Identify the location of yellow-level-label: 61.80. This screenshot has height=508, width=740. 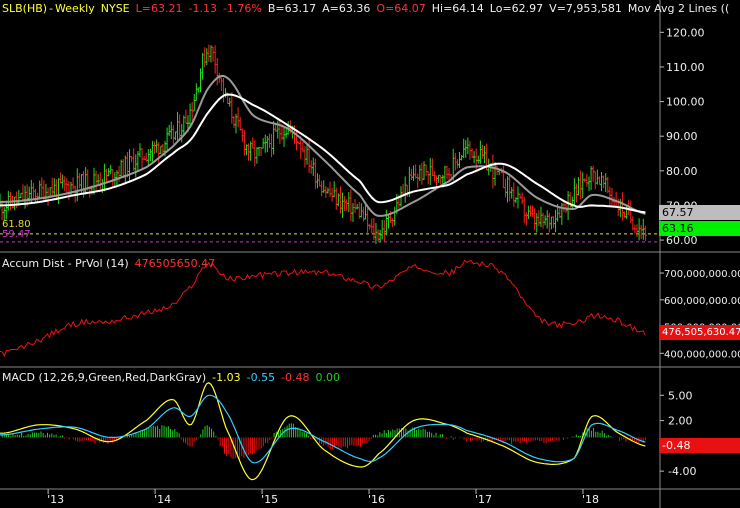
(16, 224).